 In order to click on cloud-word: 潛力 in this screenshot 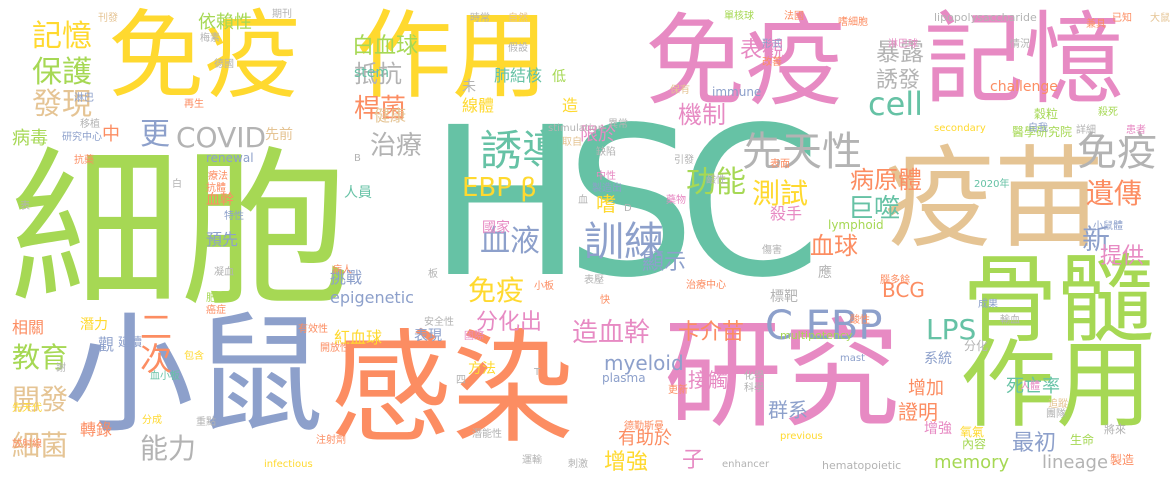, I will do `click(94, 325)`.